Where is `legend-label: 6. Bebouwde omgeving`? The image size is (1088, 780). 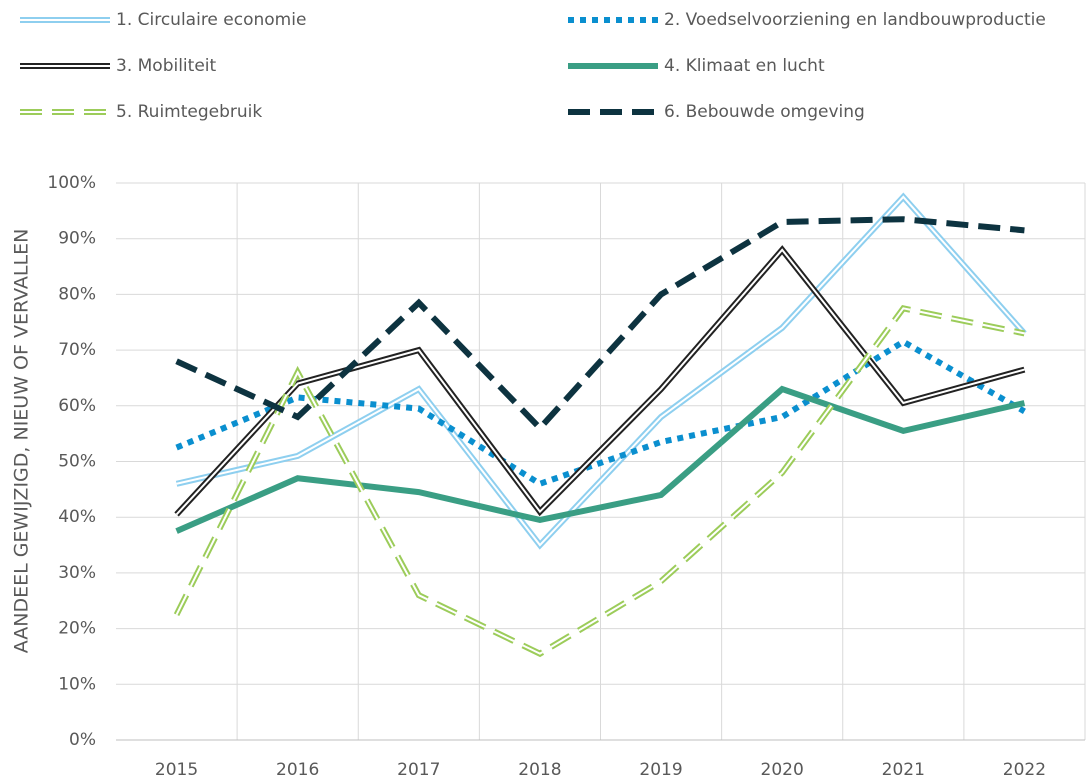 legend-label: 6. Bebouwde omgeving is located at coordinates (764, 112).